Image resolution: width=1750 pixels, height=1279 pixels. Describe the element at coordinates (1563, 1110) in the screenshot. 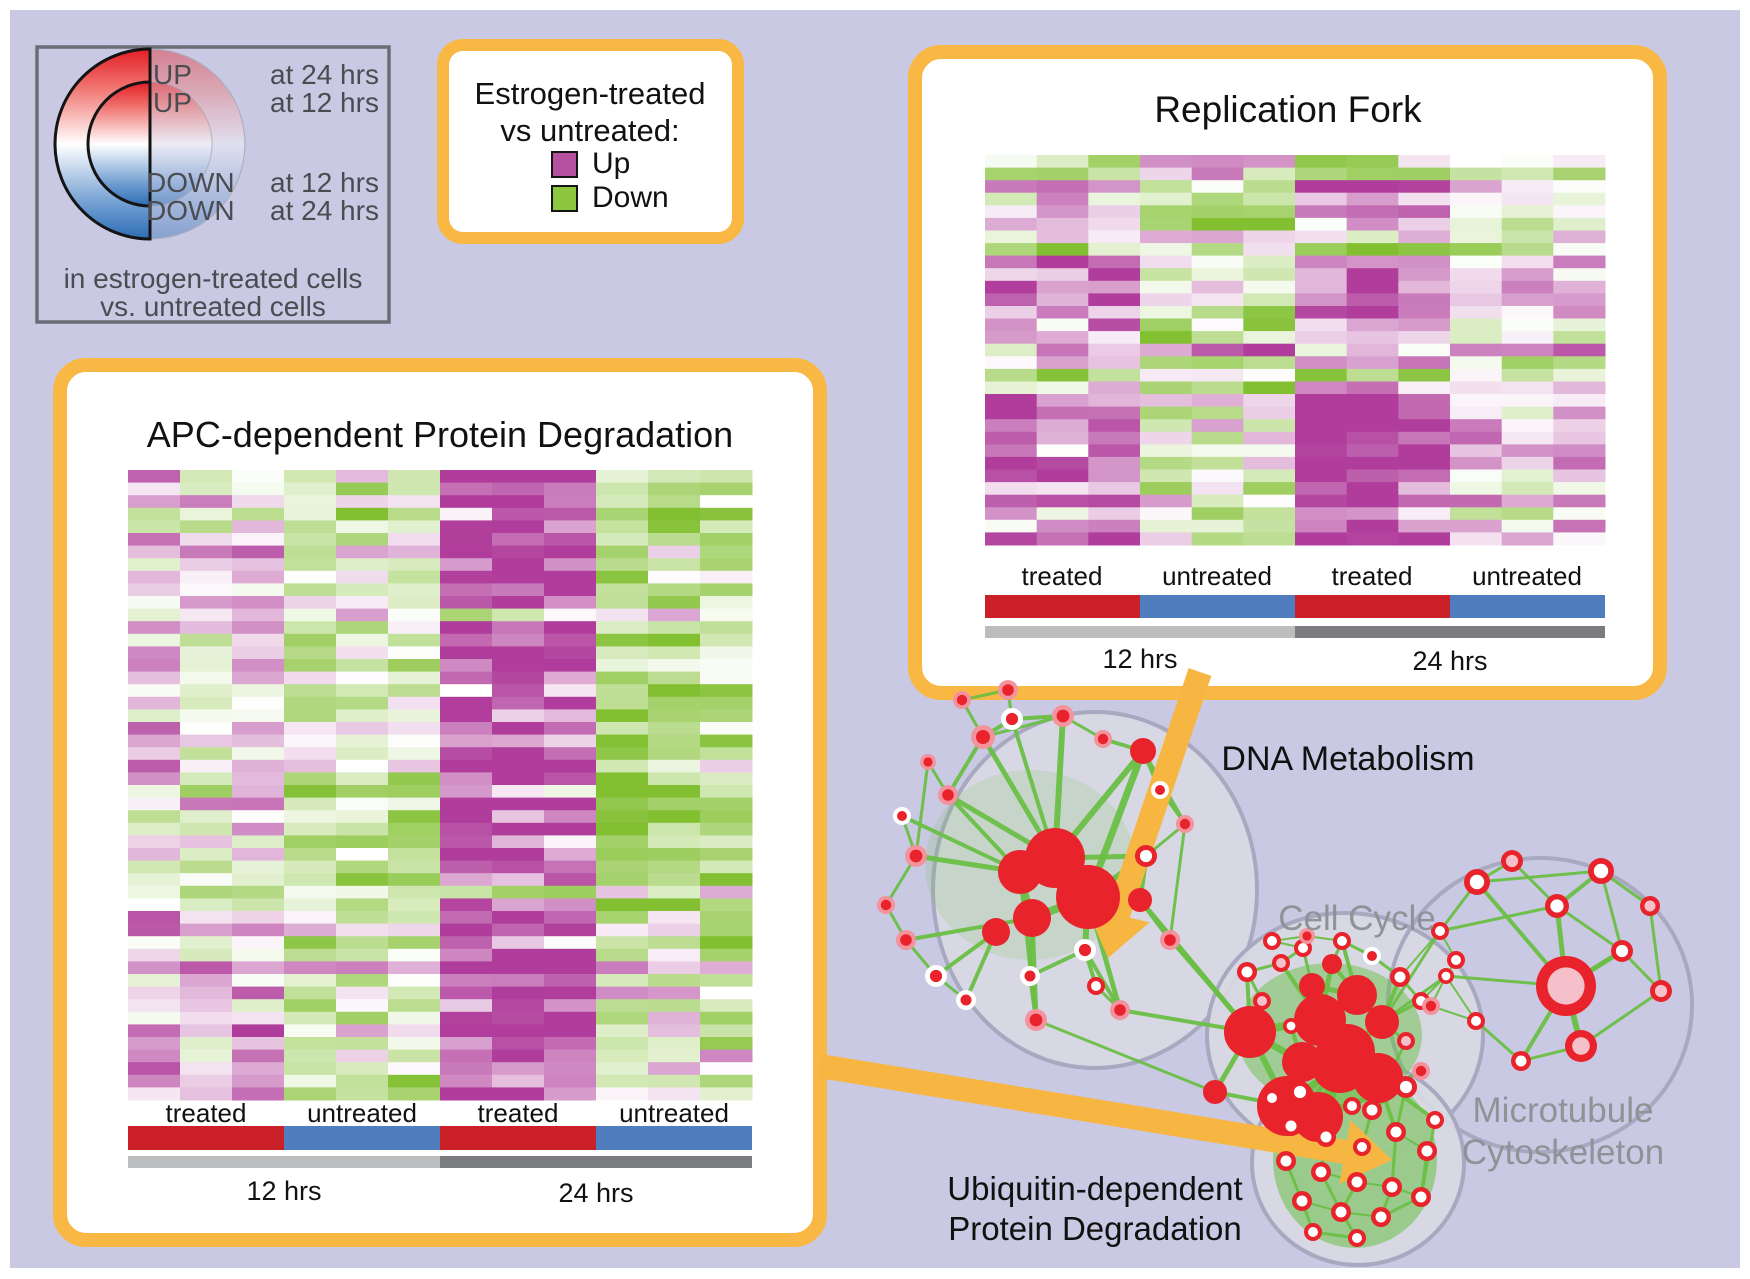

I see `microtubule-label-line1: Microtubule` at that location.